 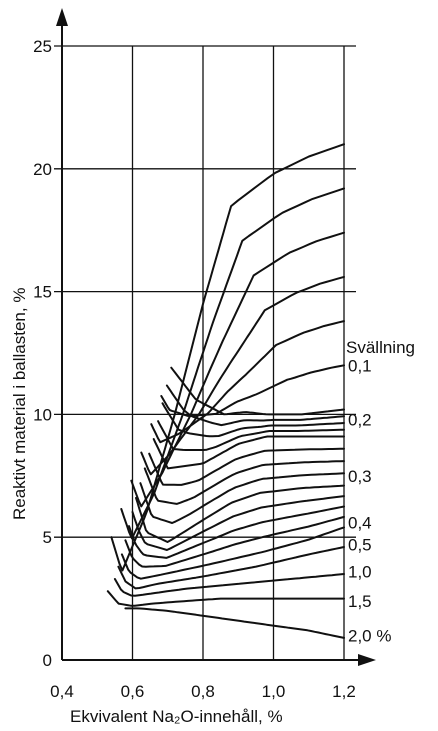 I want to click on curve-value-label: 1,0, so click(x=360, y=572).